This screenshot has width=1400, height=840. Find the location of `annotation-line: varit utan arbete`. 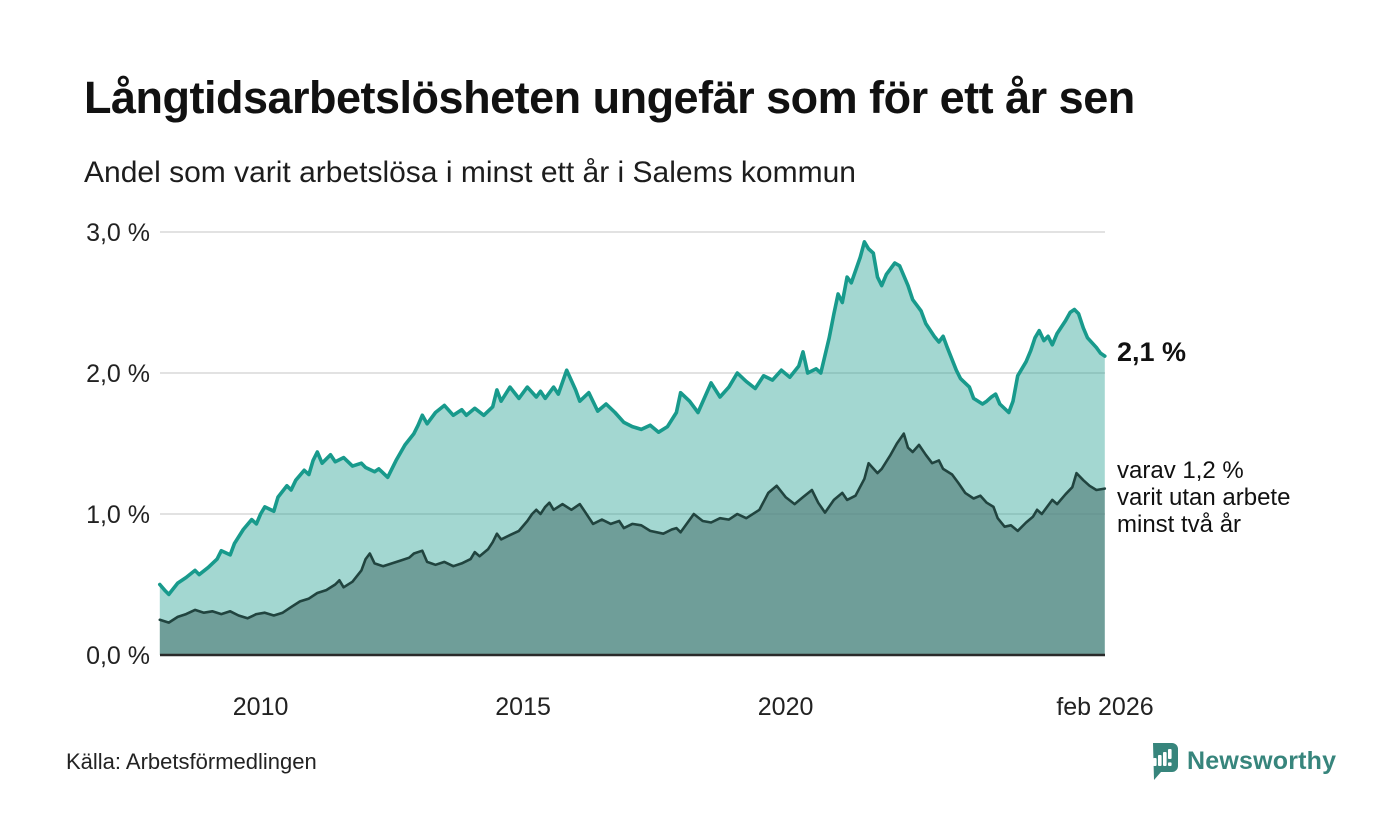

annotation-line: varit utan arbete is located at coordinates (1204, 497).